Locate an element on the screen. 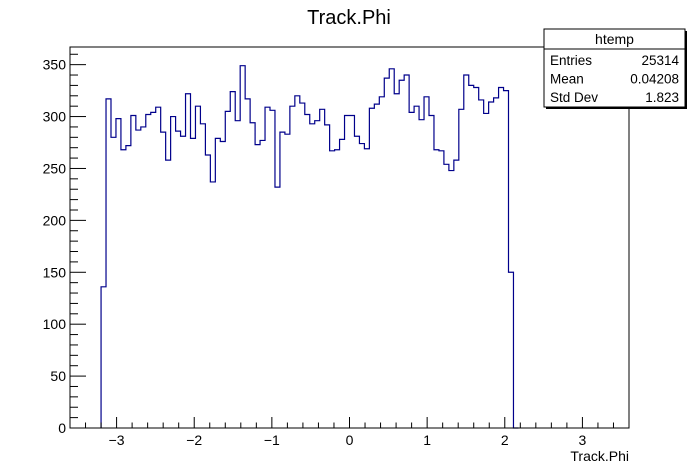 The width and height of the screenshot is (698, 476). stats-row-label: Mean is located at coordinates (567, 79).